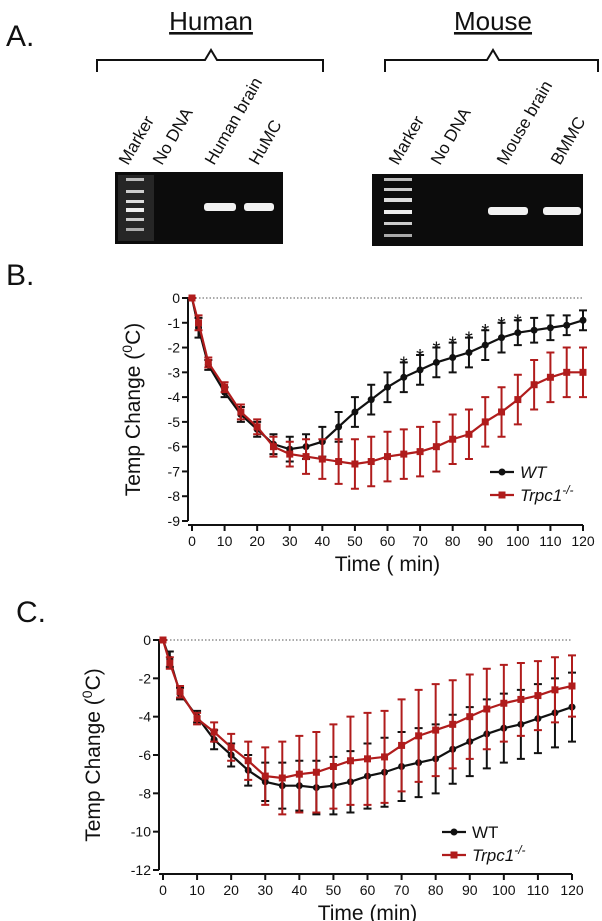  What do you see at coordinates (568, 141) in the screenshot?
I see `lane-label: BMMC` at bounding box center [568, 141].